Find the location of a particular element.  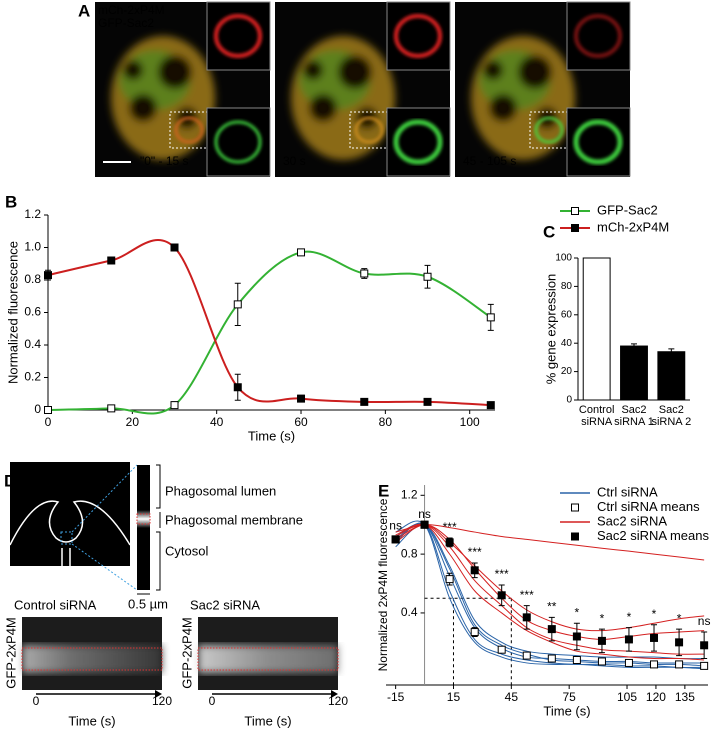

y-tick-label: 0.8 is located at coordinates (409, 553).